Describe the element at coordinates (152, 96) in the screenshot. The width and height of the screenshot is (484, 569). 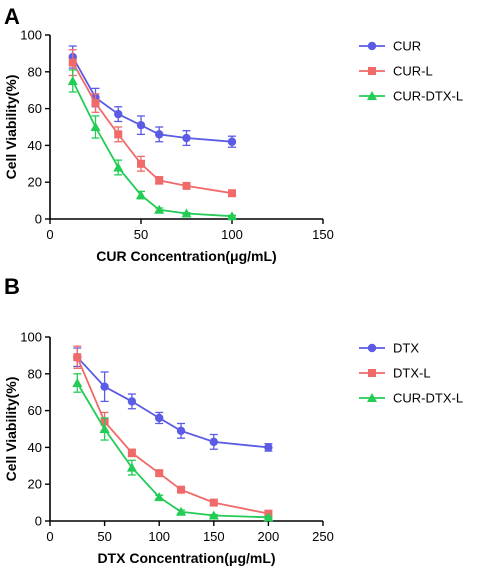
I see `series-cur` at that location.